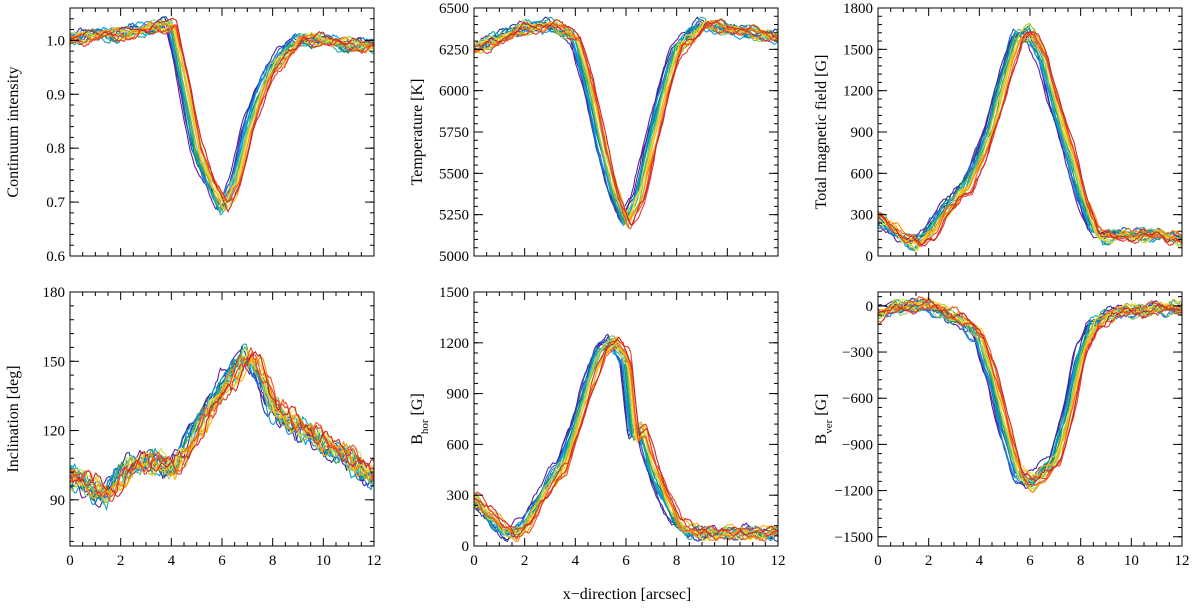  What do you see at coordinates (854, 538) in the screenshot?
I see `y-tick-label: −1500` at bounding box center [854, 538].